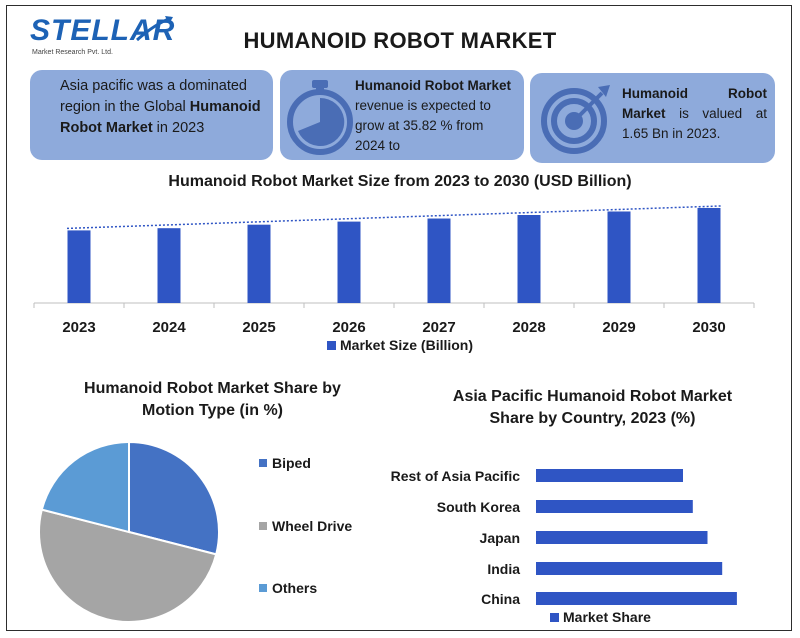  I want to click on pie-slice-others, so click(85, 487).